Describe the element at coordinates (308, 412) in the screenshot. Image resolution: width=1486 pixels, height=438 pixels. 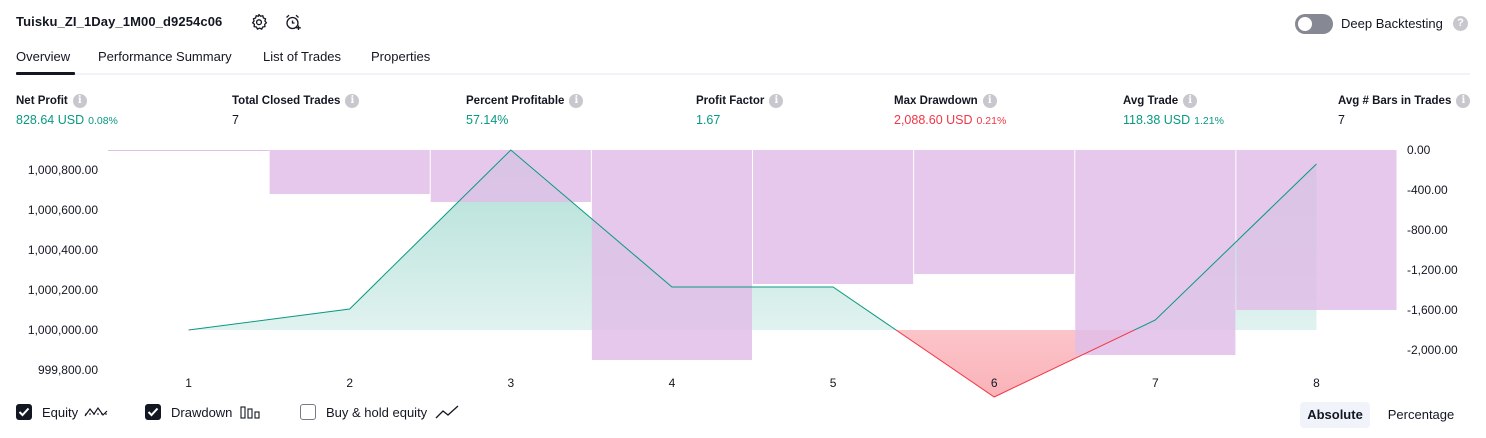
I see `buy-hold-checkbox` at that location.